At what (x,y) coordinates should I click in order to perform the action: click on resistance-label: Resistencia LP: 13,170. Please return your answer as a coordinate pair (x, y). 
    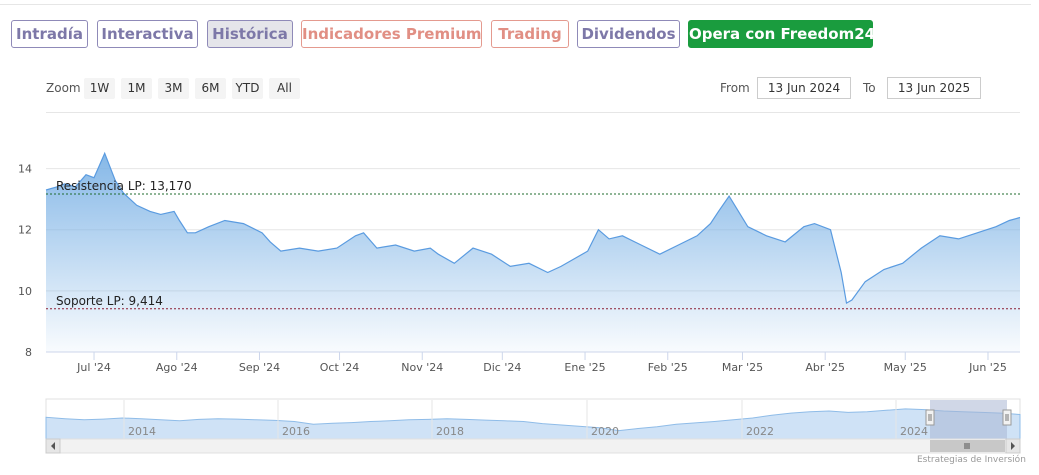
    Looking at the image, I should click on (124, 186).